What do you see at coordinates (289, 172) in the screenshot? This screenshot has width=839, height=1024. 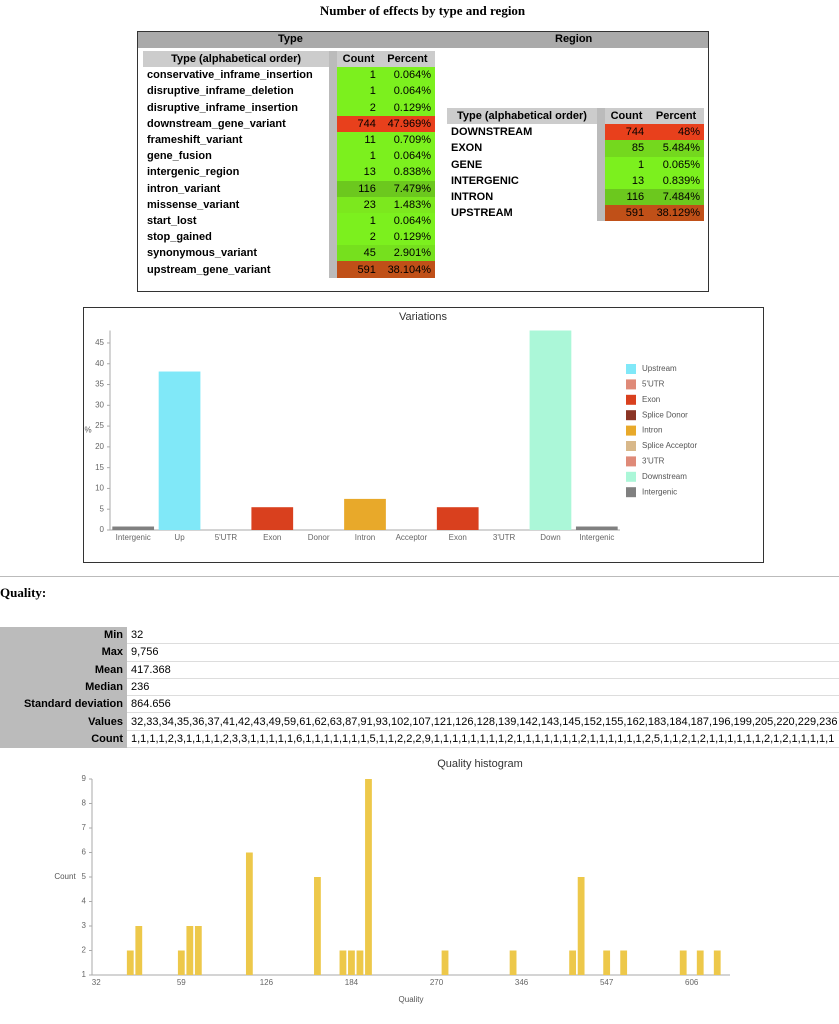 I see `row: intergenic_region 13 0.838%` at bounding box center [289, 172].